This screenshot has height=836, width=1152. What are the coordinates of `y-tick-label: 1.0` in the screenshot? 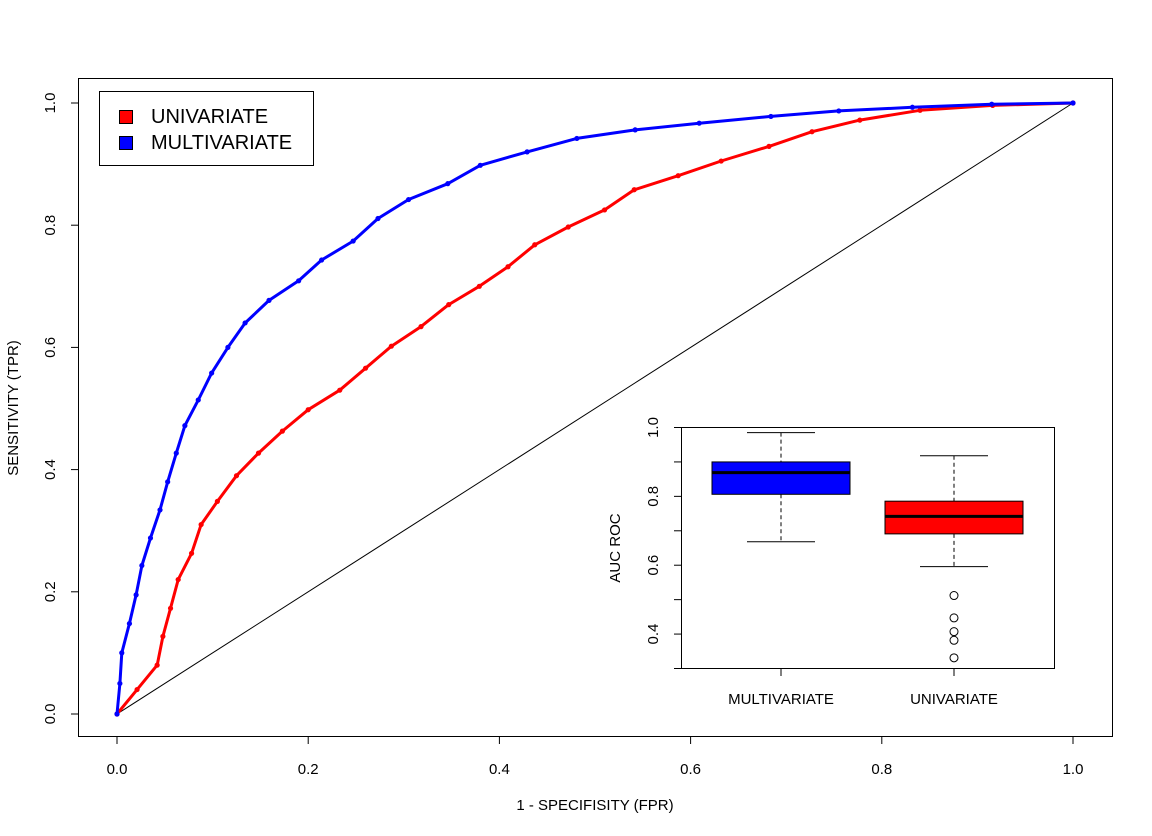 It's located at (50, 103).